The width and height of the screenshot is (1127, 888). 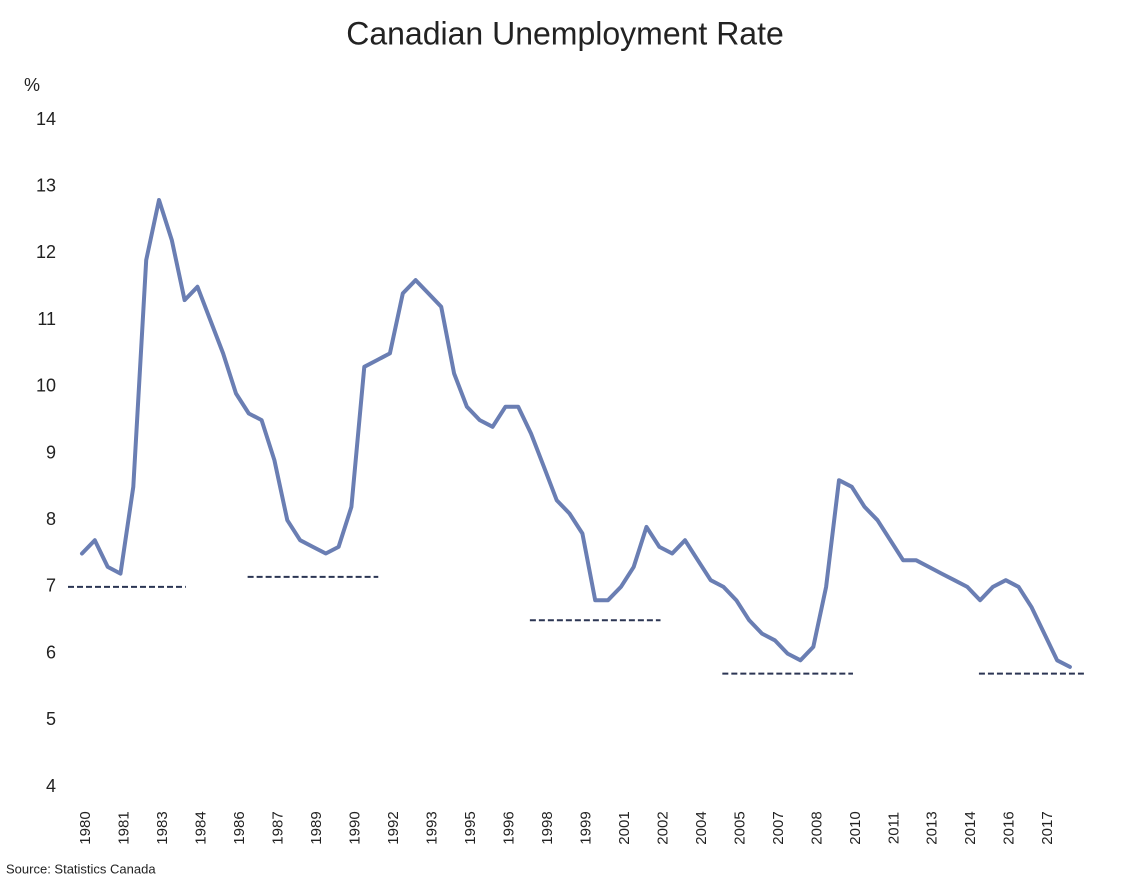 What do you see at coordinates (547, 827) in the screenshot?
I see `x-tick-label: 1998` at bounding box center [547, 827].